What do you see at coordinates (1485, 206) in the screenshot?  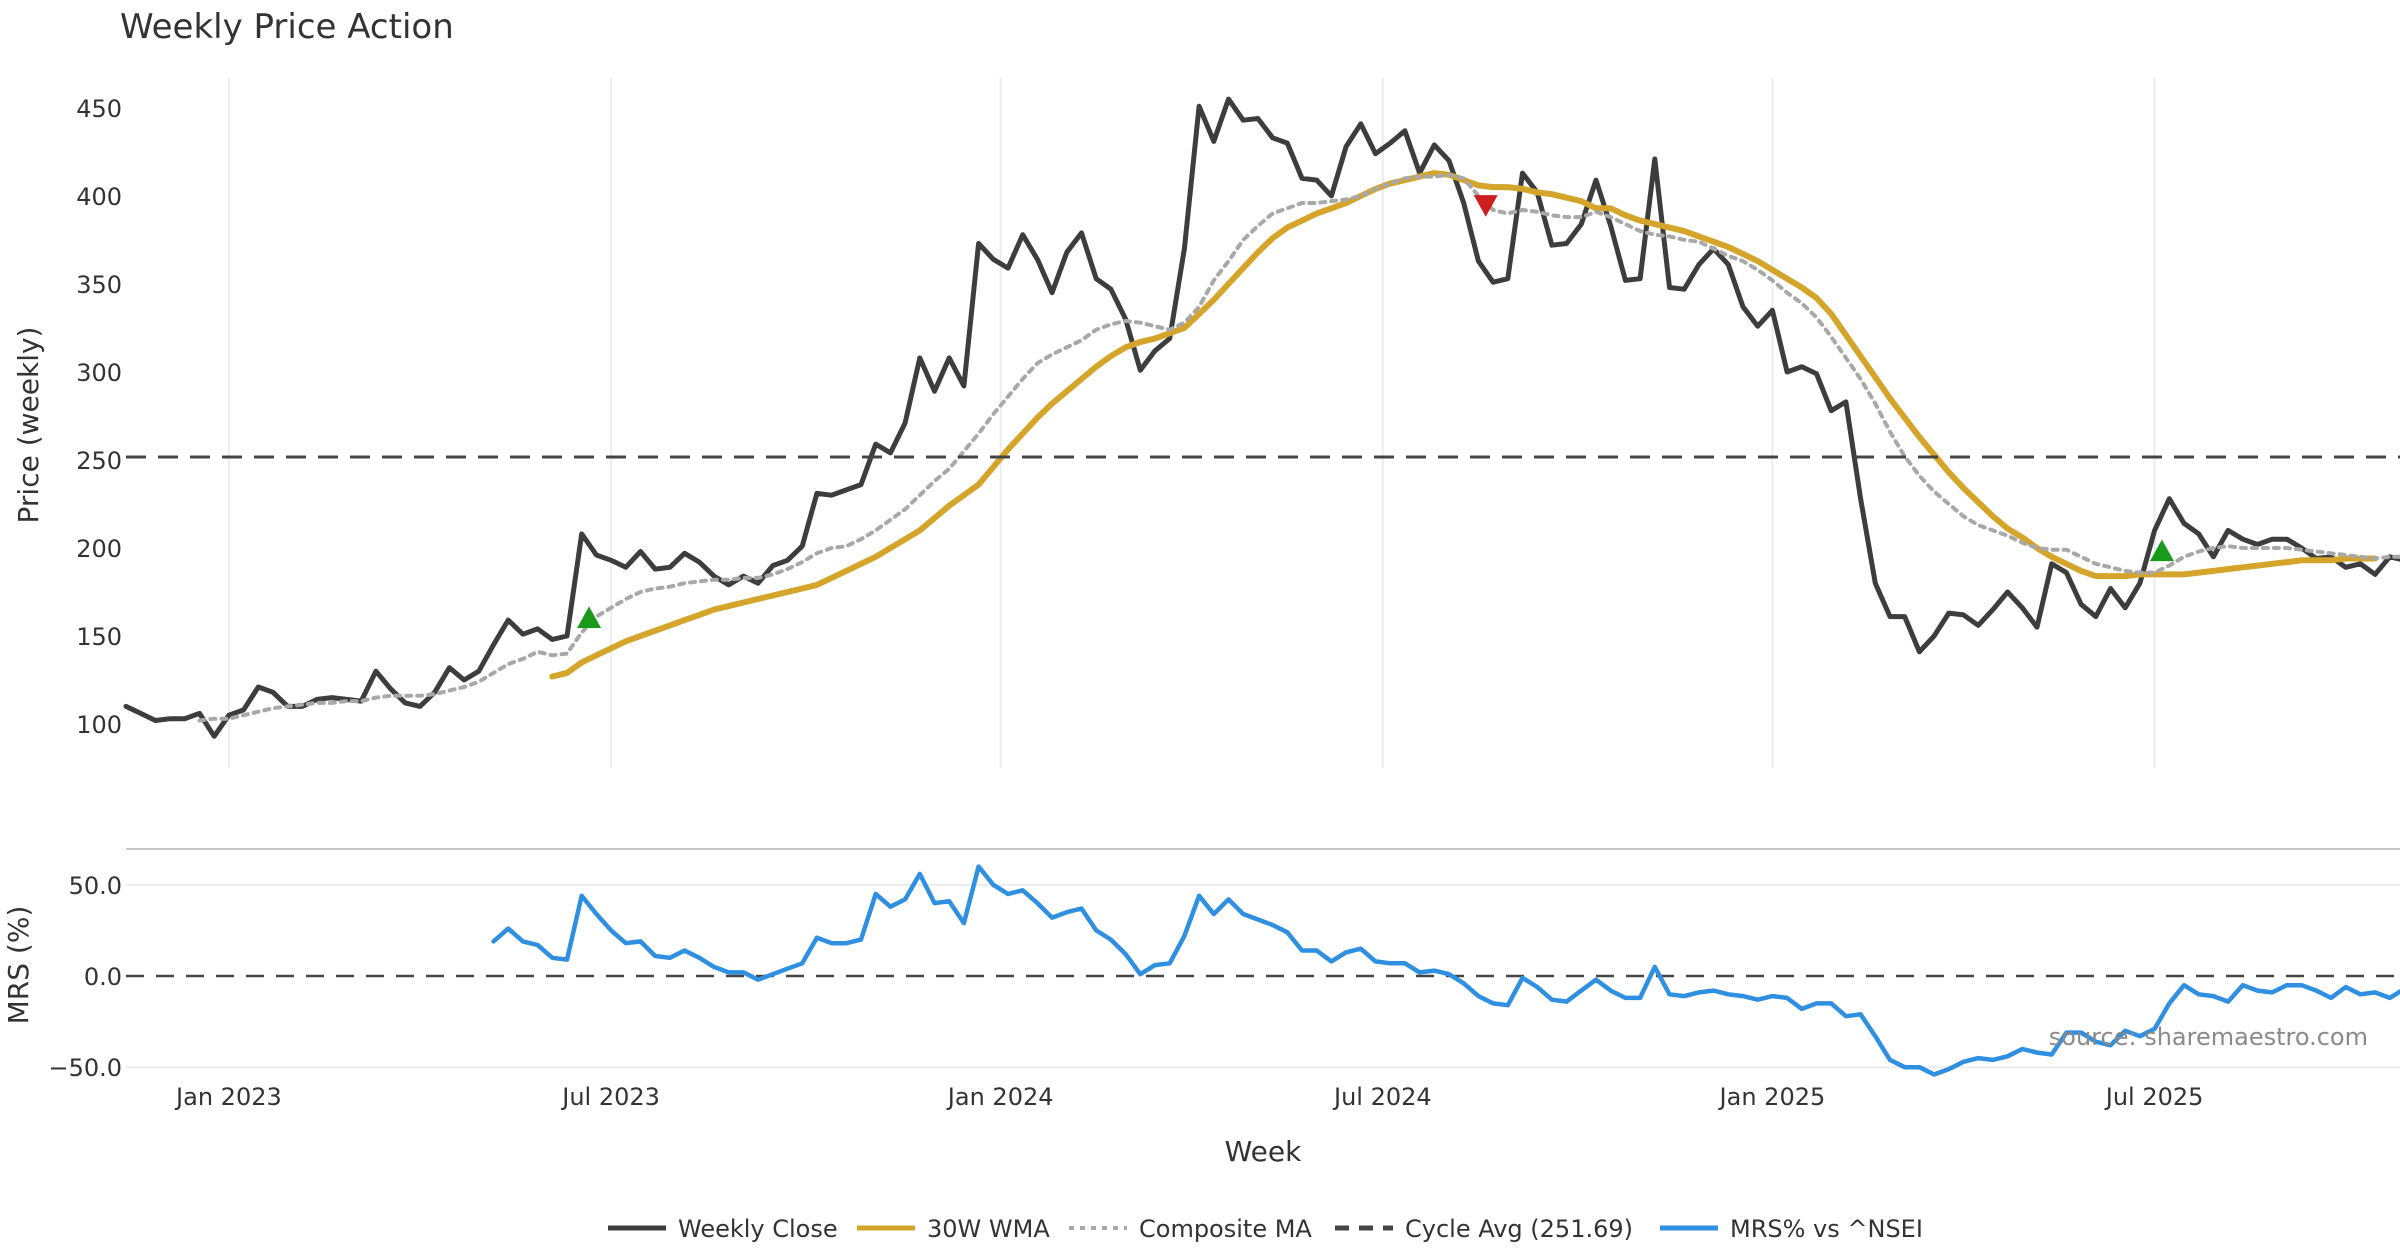 I see `sell-signal-marker` at bounding box center [1485, 206].